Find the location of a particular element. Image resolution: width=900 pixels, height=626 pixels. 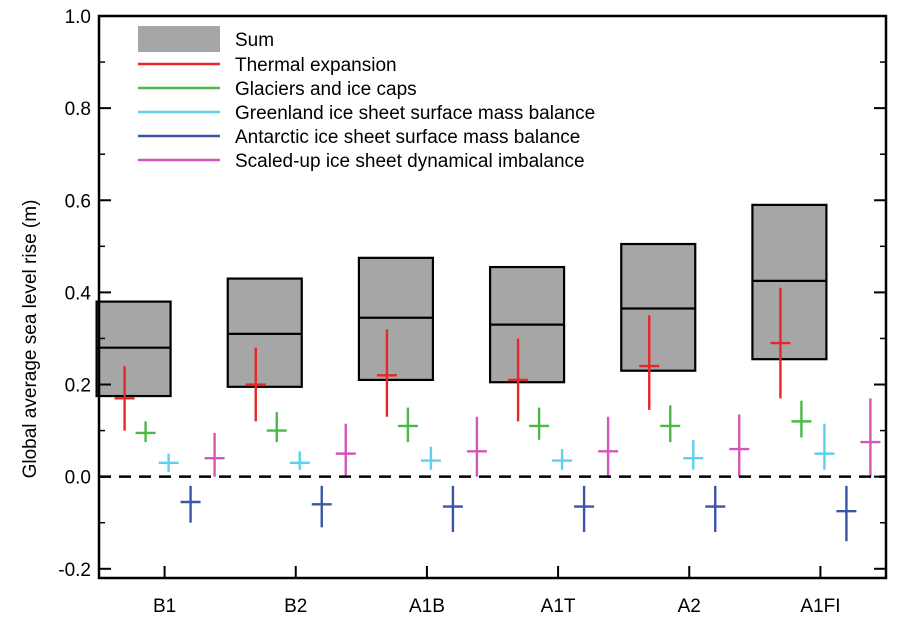

y-tick-label: 0.6 is located at coordinates (78, 201).